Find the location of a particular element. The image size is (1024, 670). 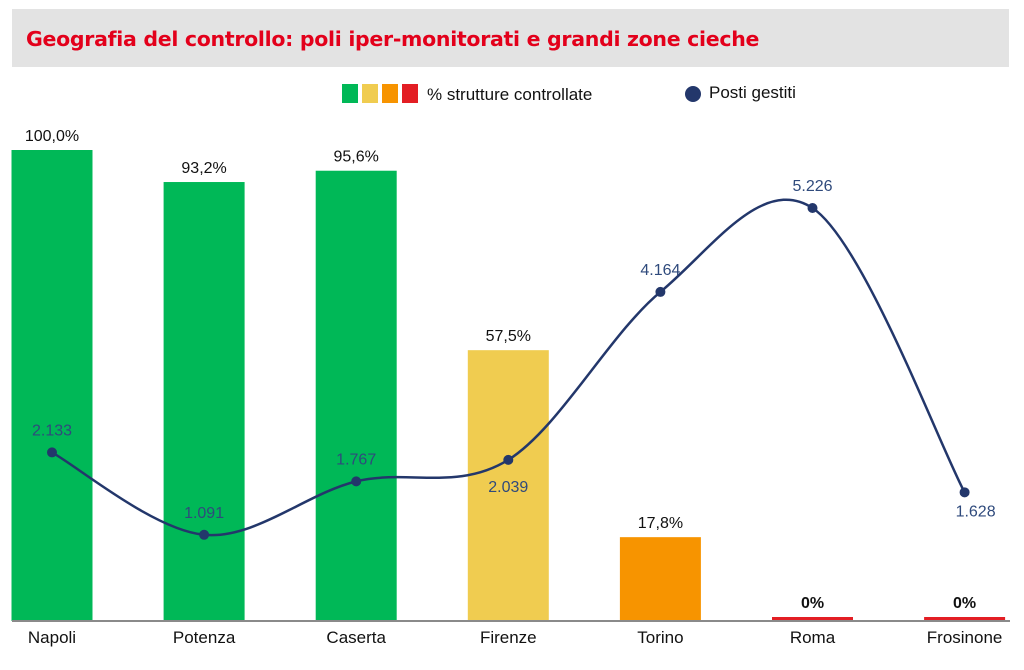

bar-roma is located at coordinates (812, 619).